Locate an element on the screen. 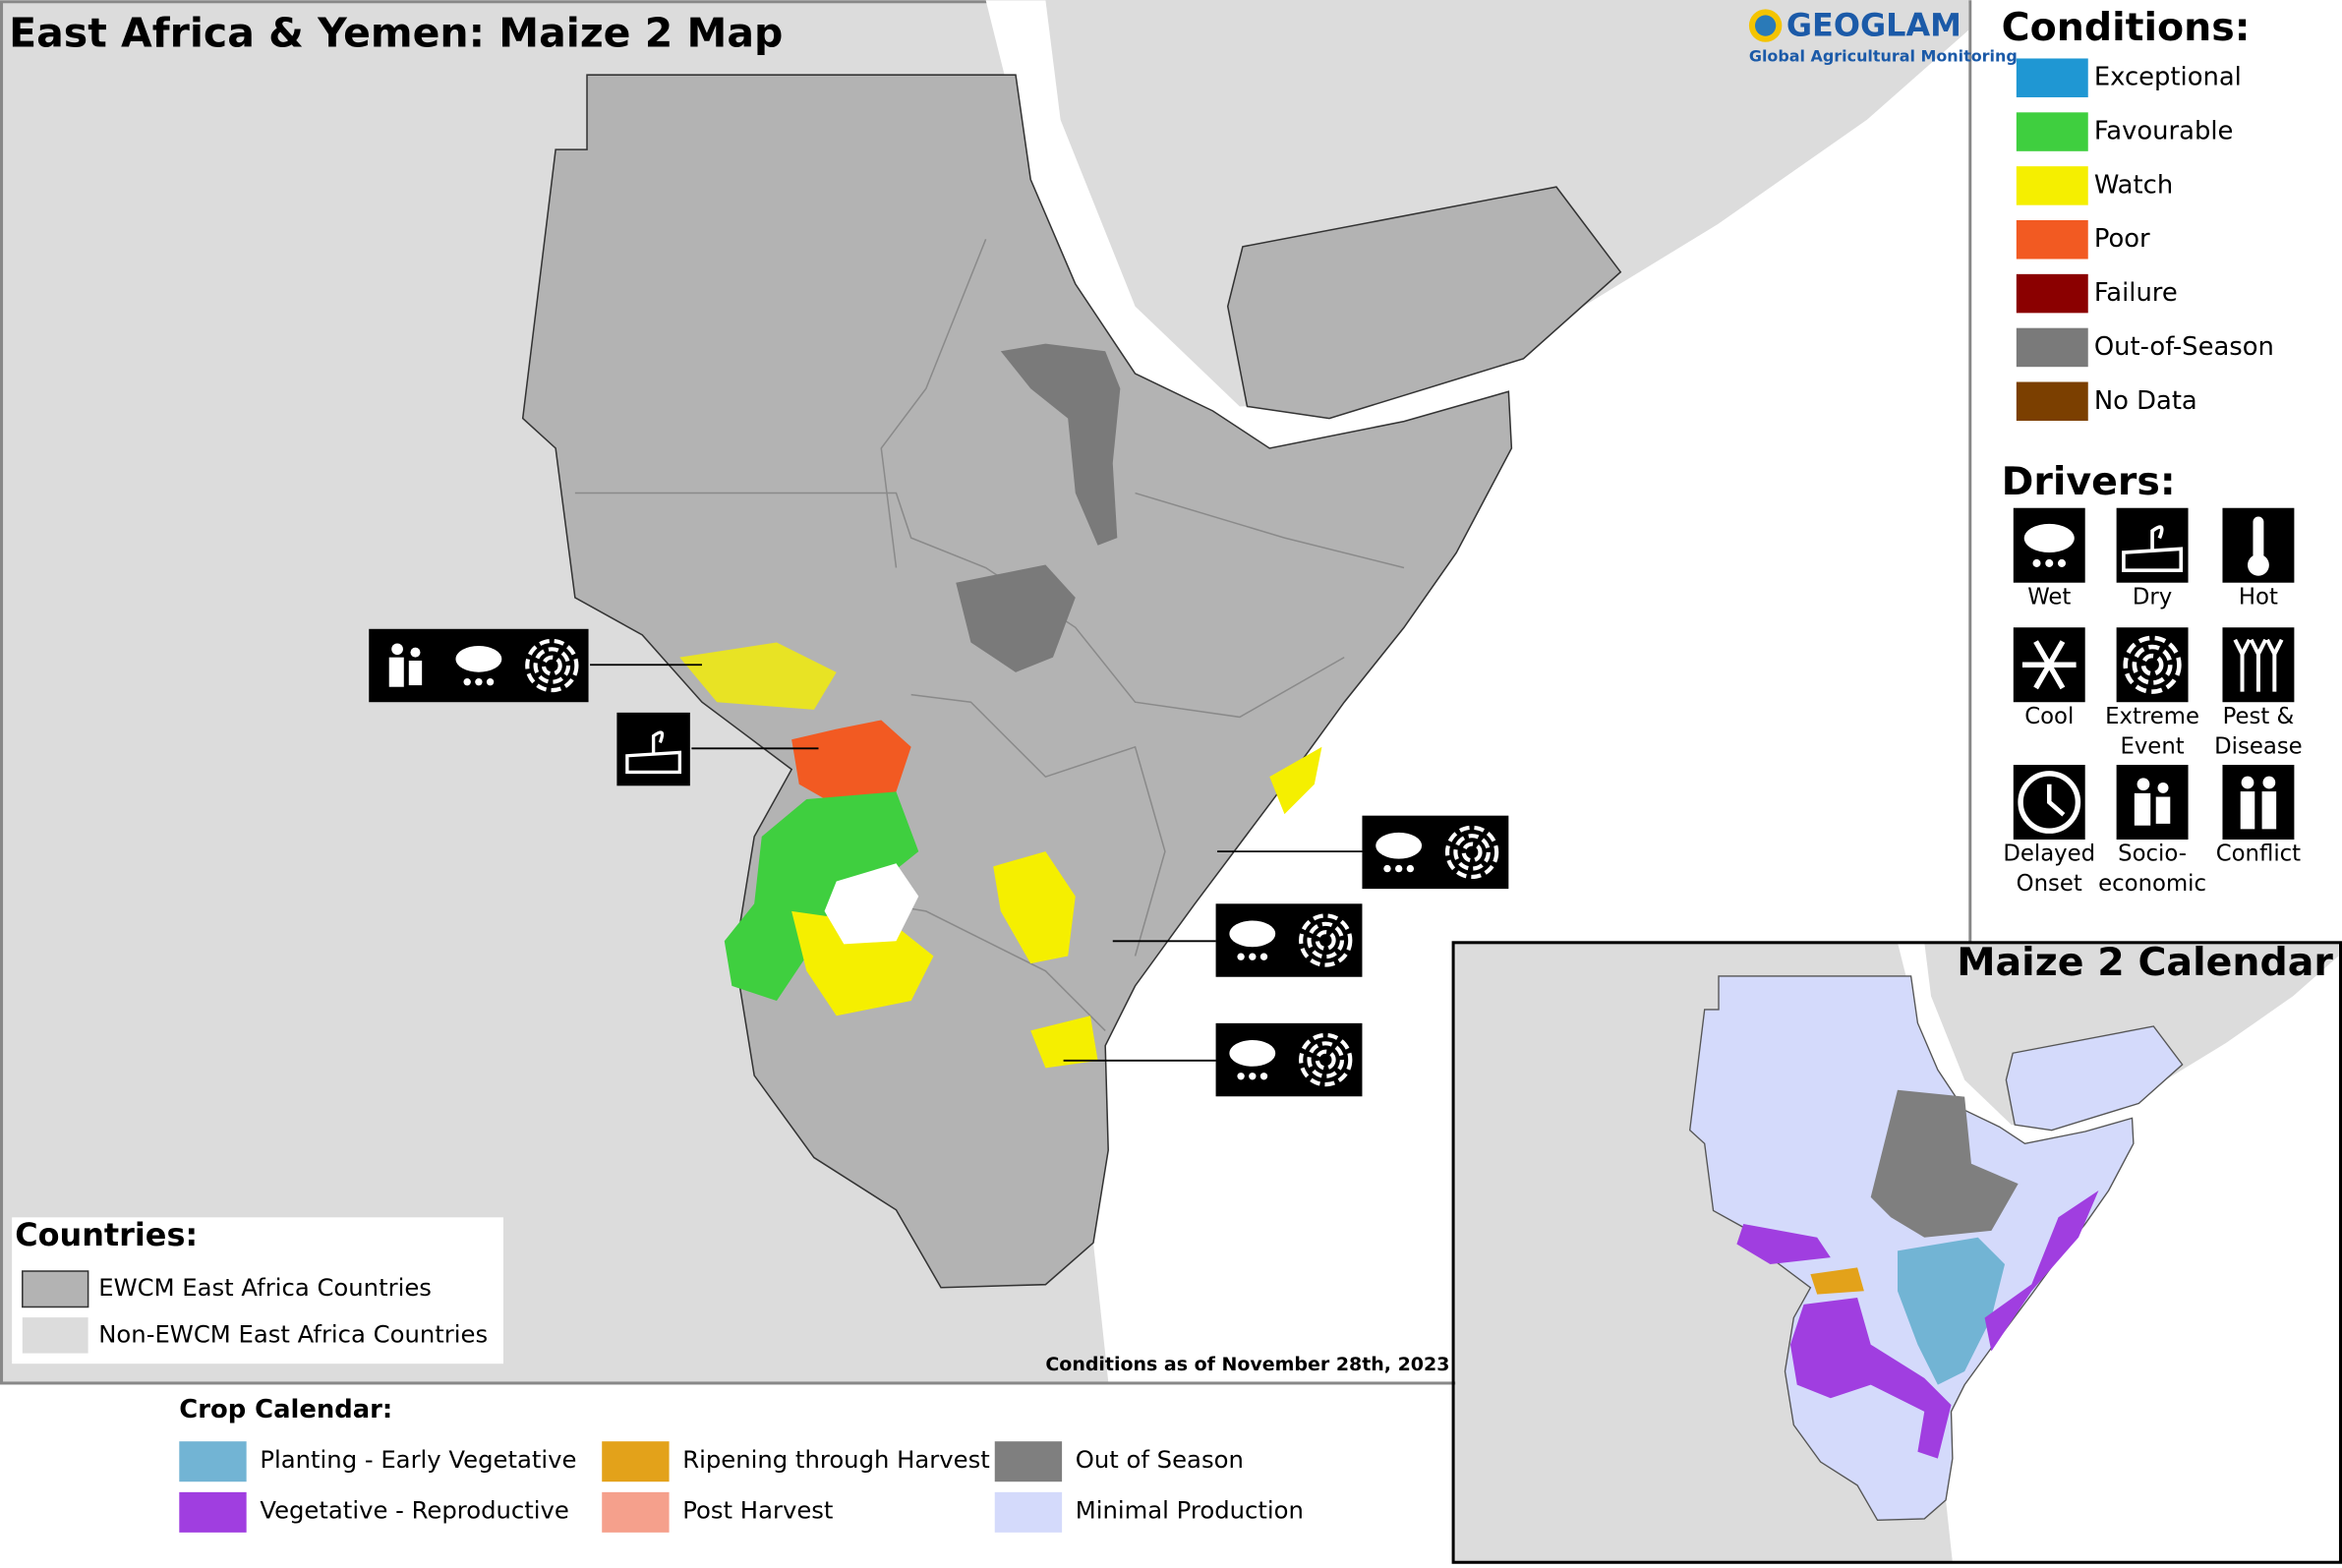 The image size is (2342, 1568). driver-label: Dry is located at coordinates (2152, 597).